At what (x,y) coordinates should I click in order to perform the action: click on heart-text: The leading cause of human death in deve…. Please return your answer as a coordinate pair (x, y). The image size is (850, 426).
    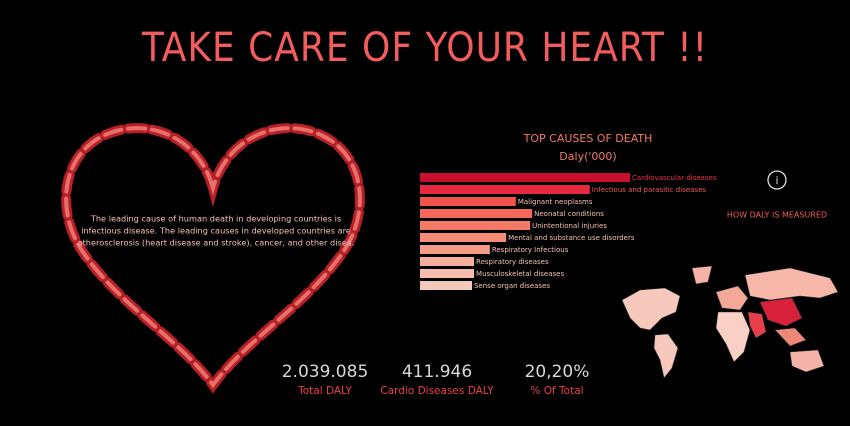
    Looking at the image, I should click on (215, 219).